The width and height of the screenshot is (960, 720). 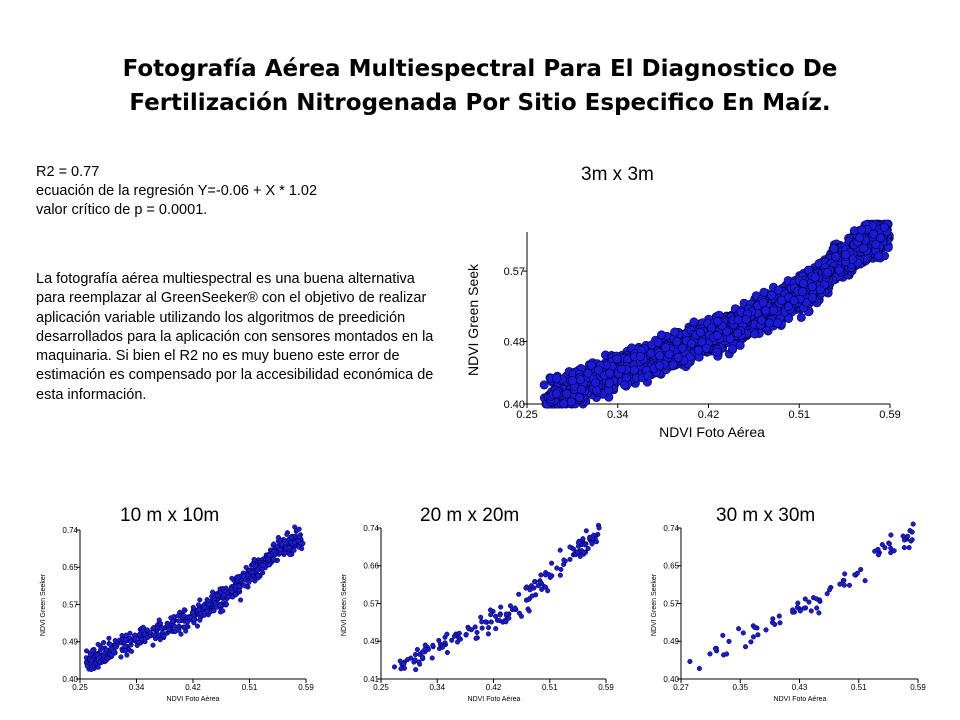 I want to click on x-tick-label: 0.42, so click(x=708, y=415).